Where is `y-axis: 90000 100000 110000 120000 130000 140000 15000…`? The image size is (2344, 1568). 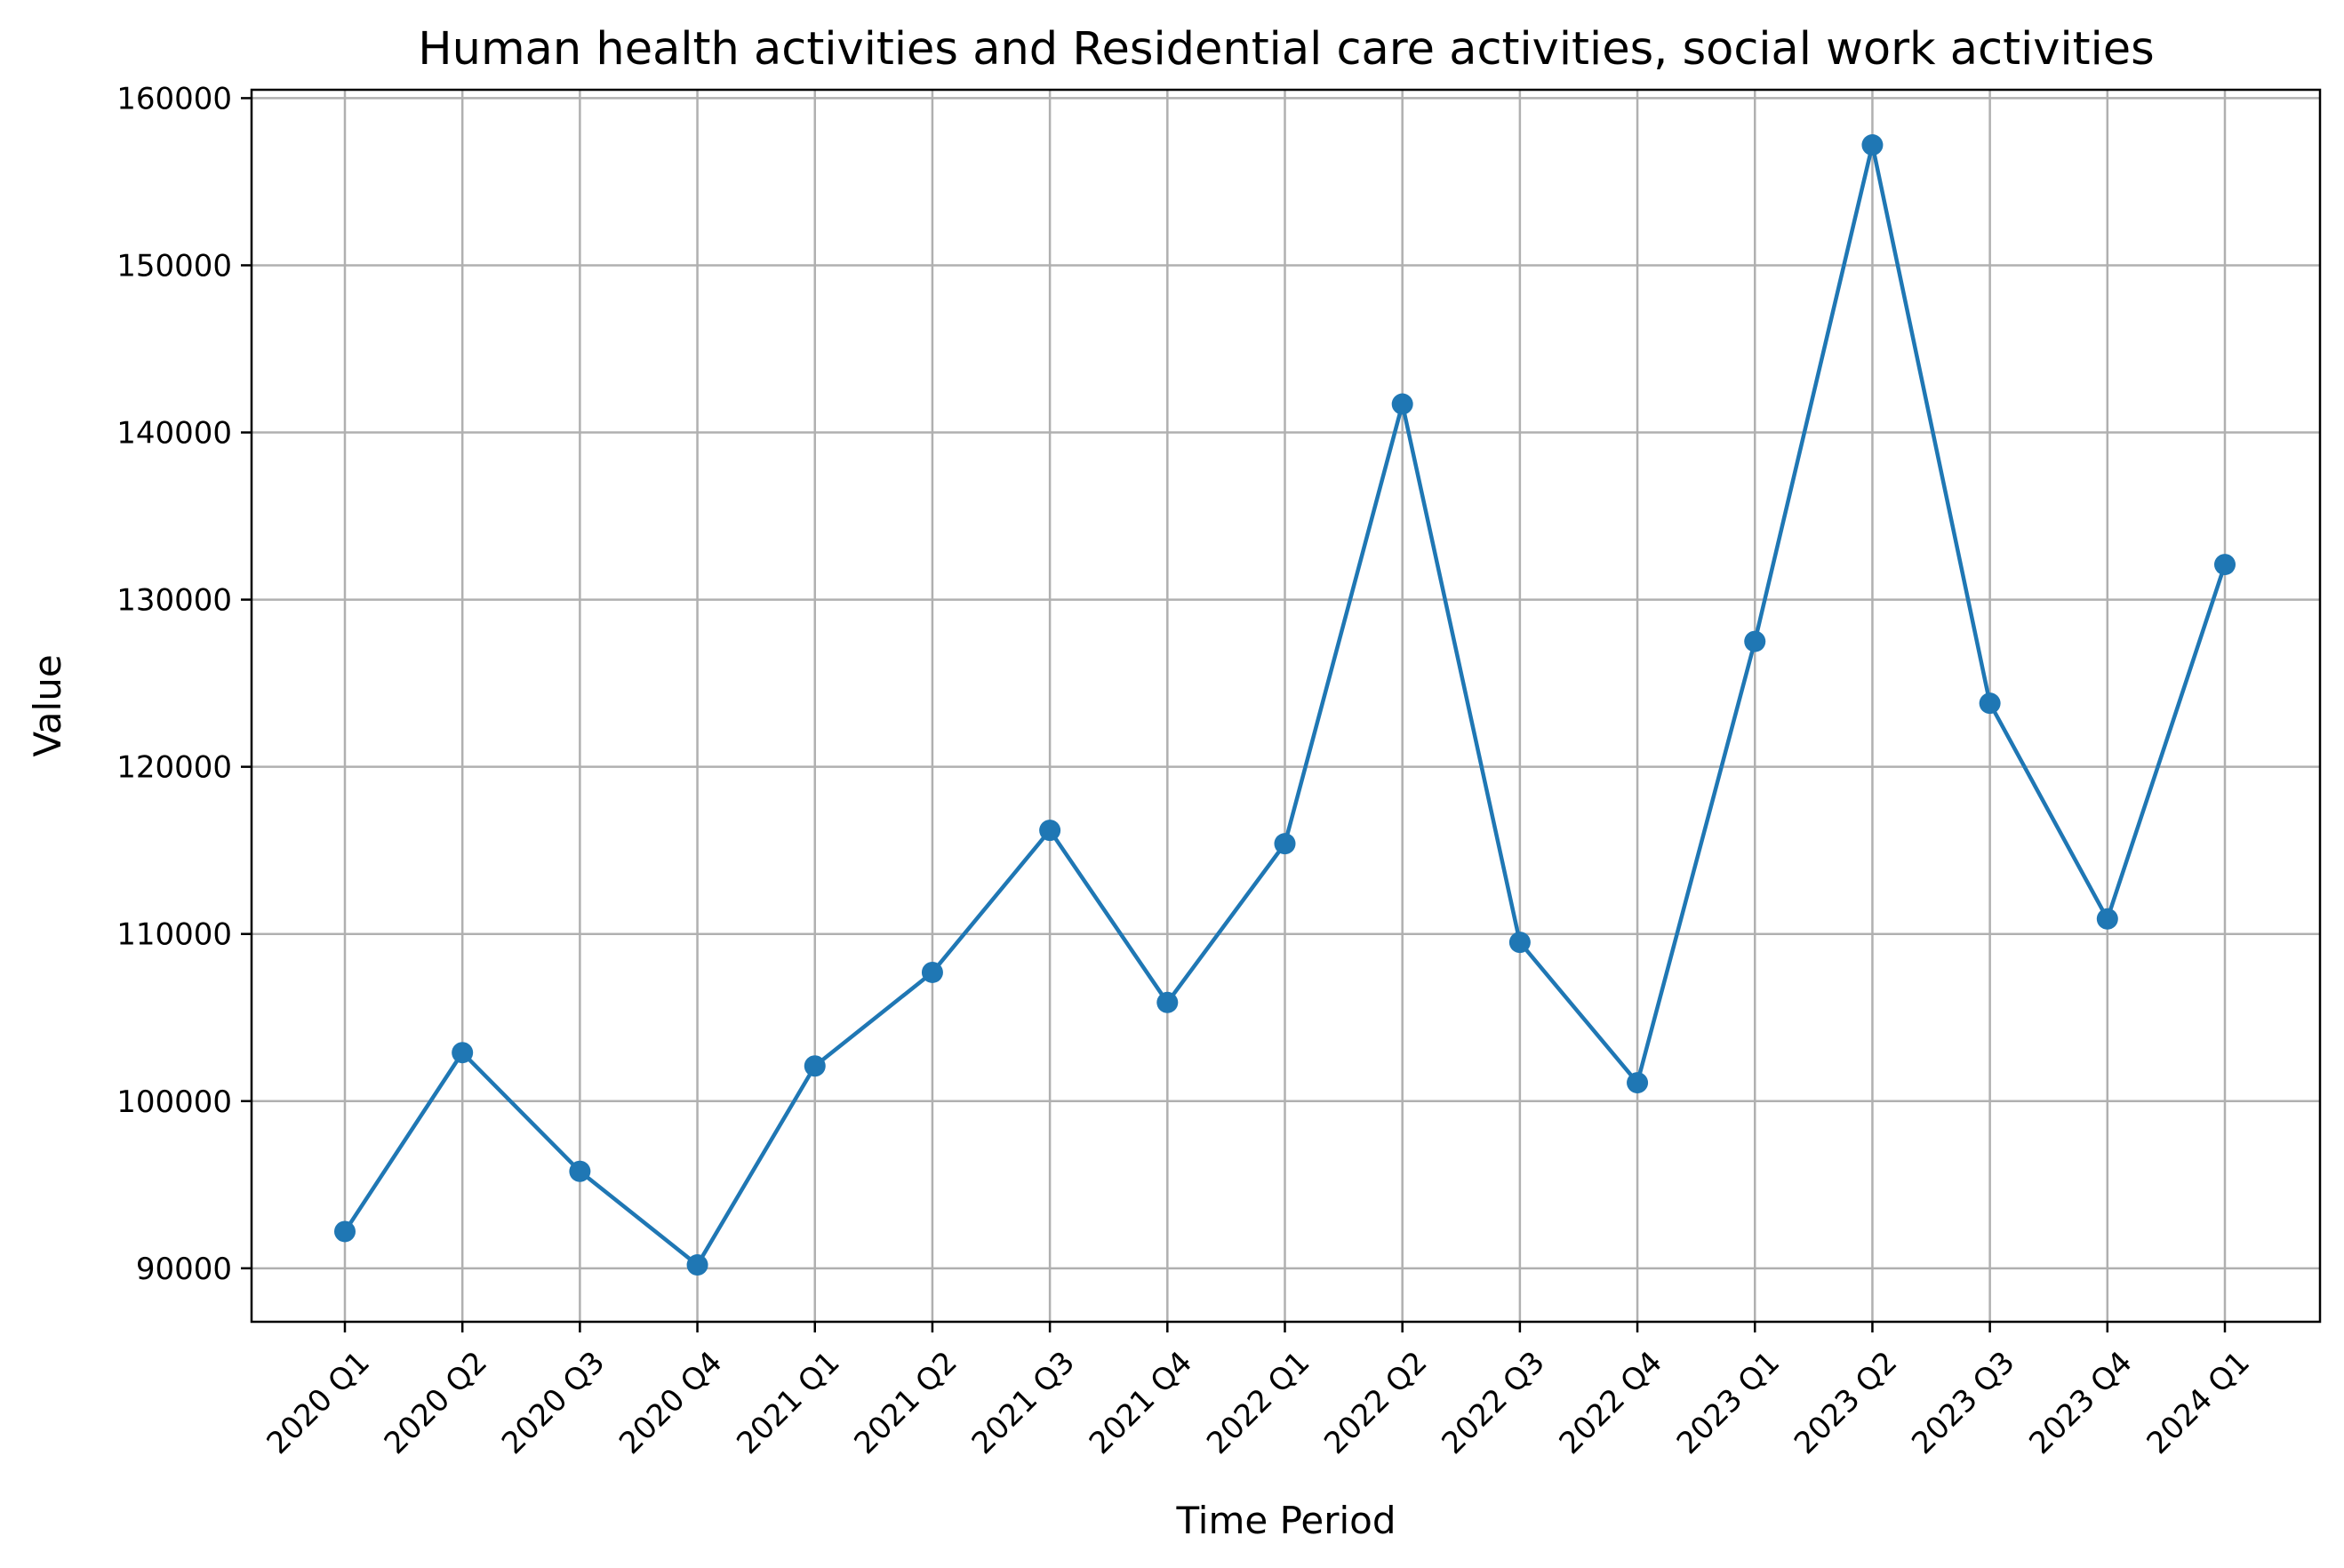
y-axis: 90000 100000 110000 120000 130000 140000 15000… is located at coordinates (184, 684).